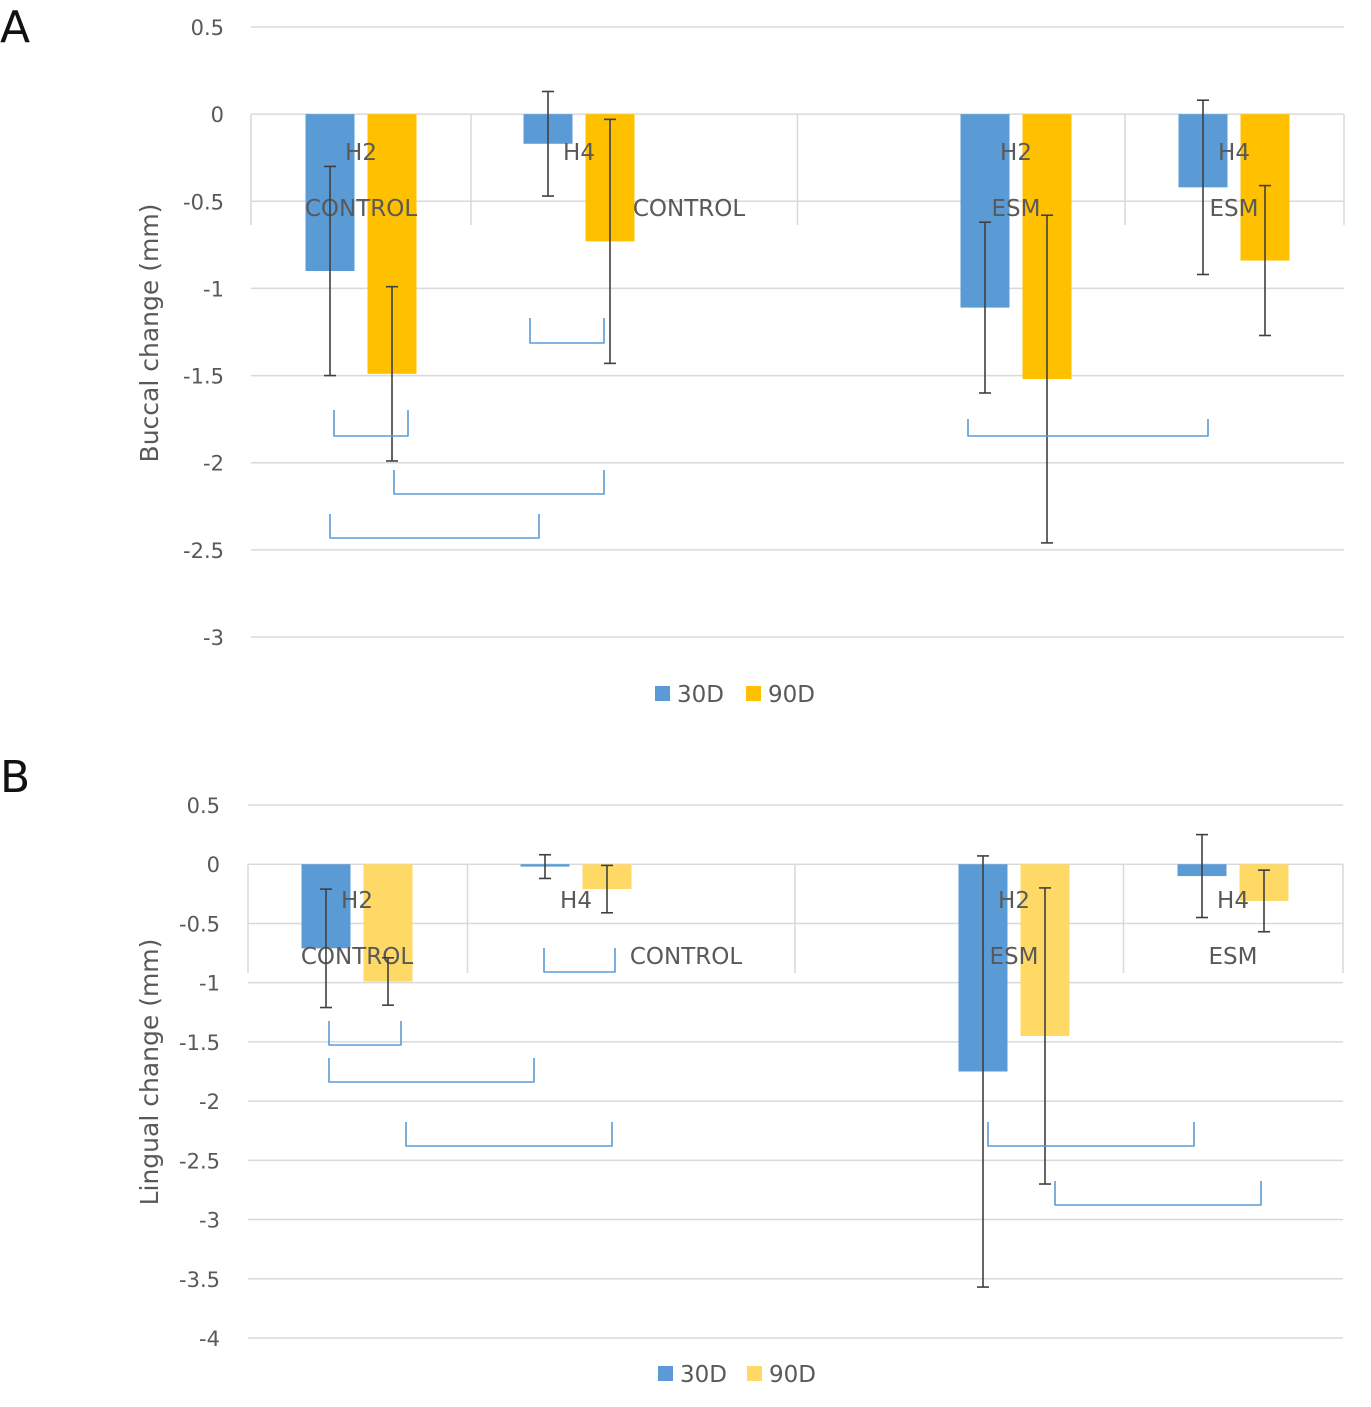  Describe the element at coordinates (149, 333) in the screenshot. I see `y-axis-title-a: Buccal change (mm)` at that location.